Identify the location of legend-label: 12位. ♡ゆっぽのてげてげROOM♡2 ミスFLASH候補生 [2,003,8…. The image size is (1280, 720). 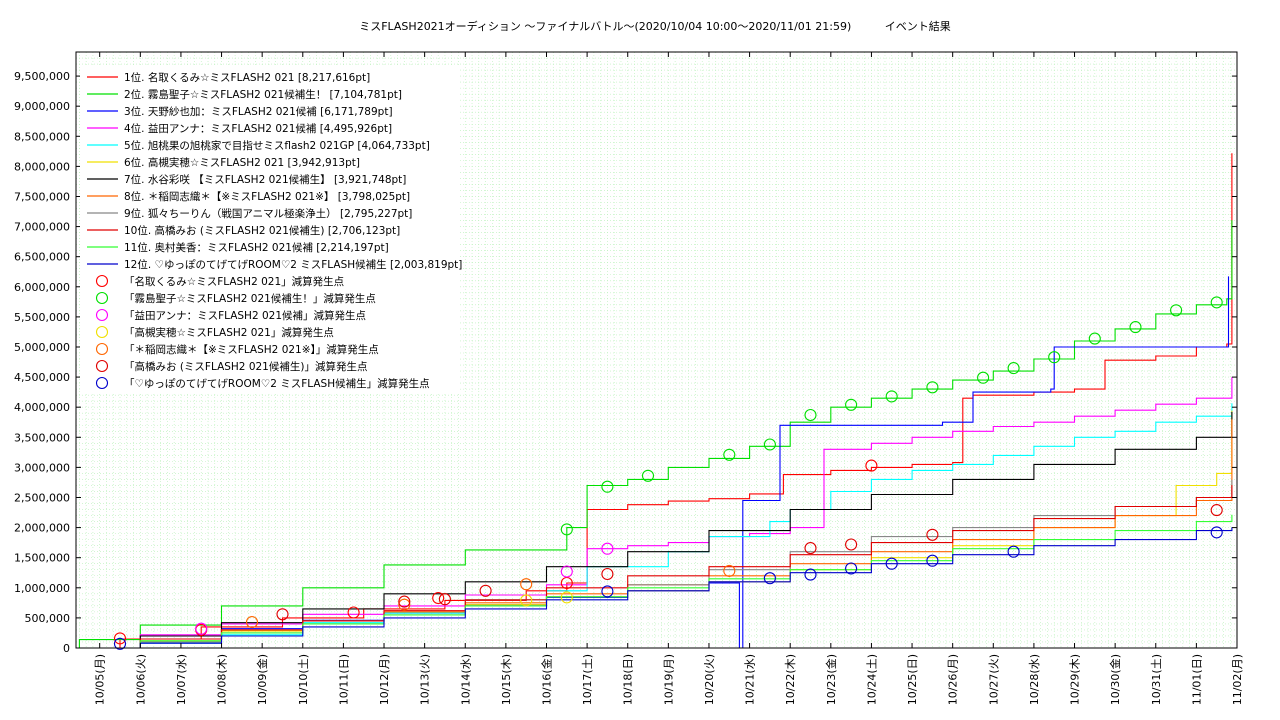
(293, 264).